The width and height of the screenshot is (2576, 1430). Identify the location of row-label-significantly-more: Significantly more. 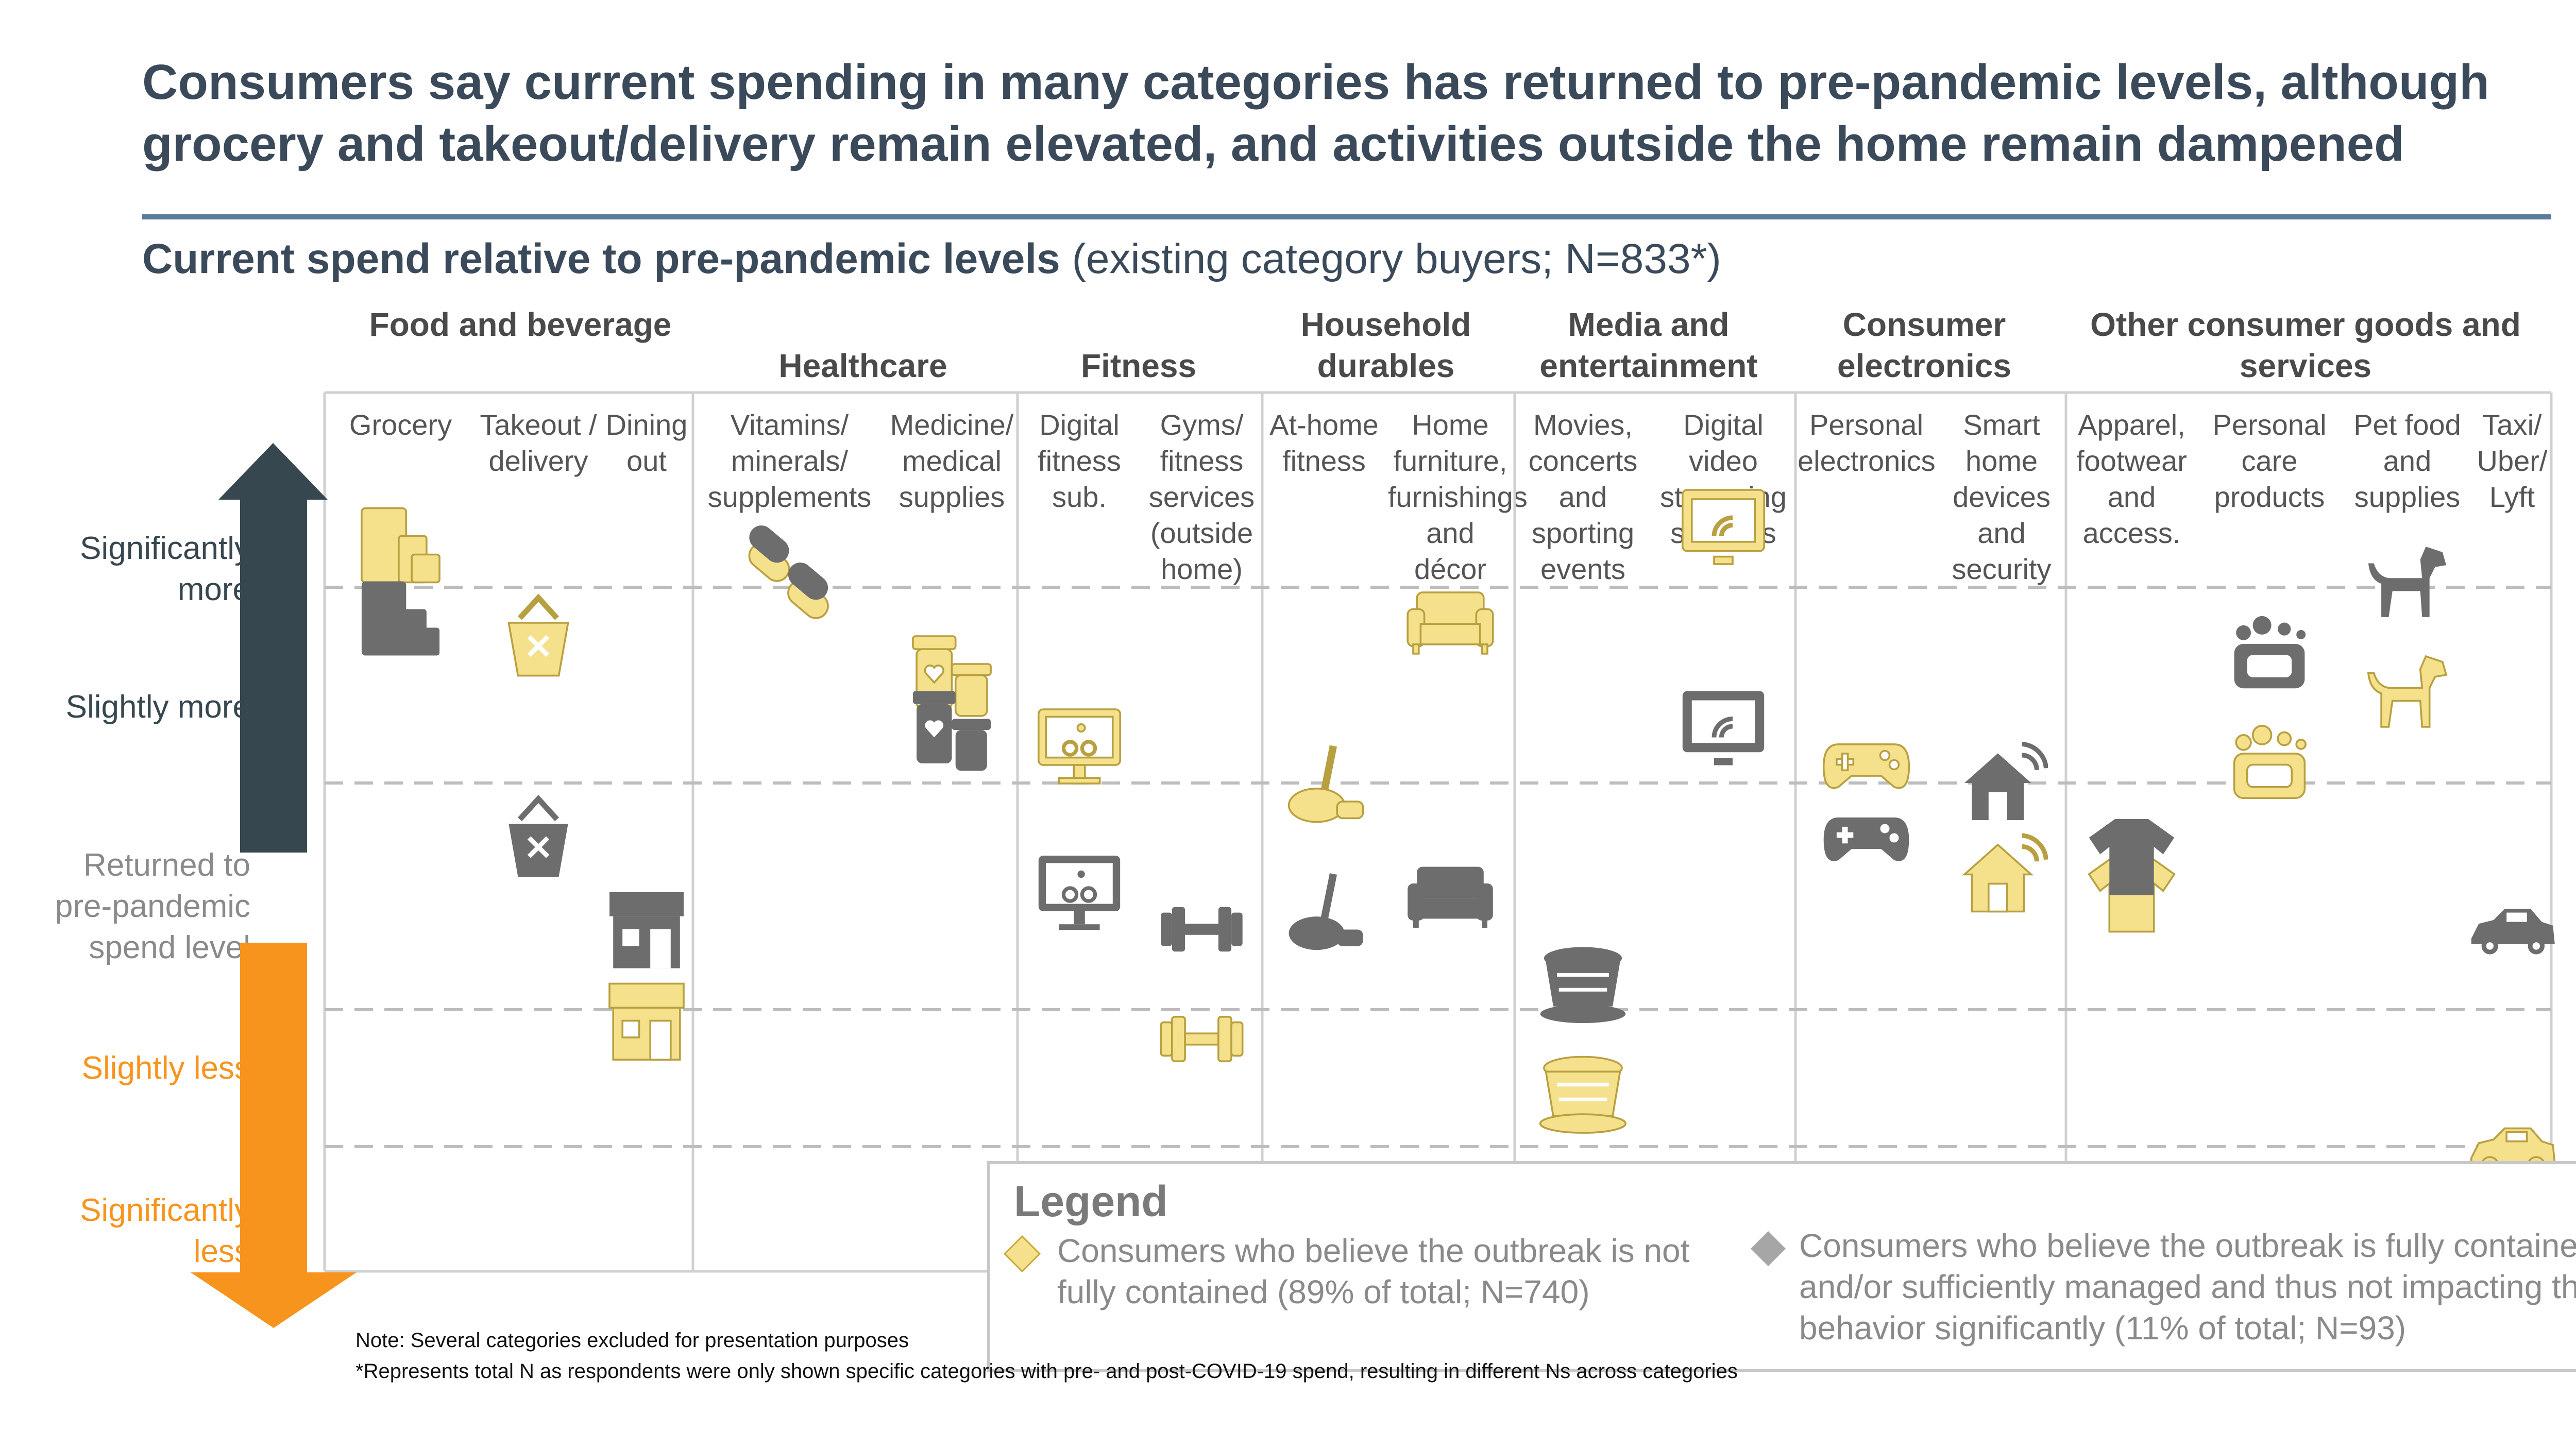
(165, 569).